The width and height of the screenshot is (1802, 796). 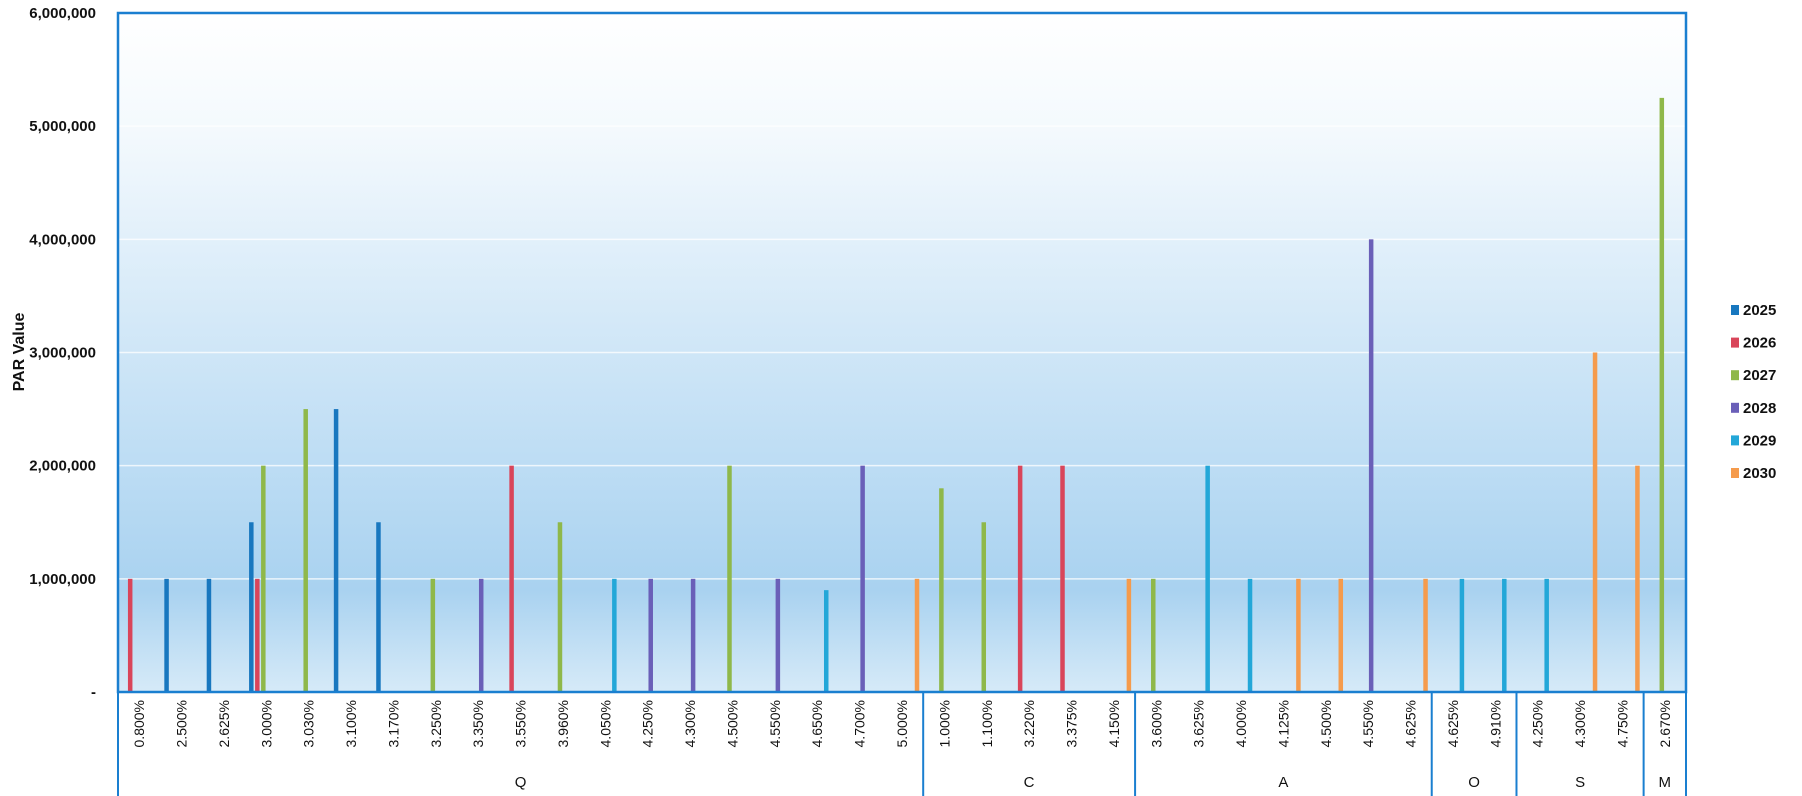 What do you see at coordinates (1156, 723) in the screenshot?
I see `x-tick-label: 3.600%` at bounding box center [1156, 723].